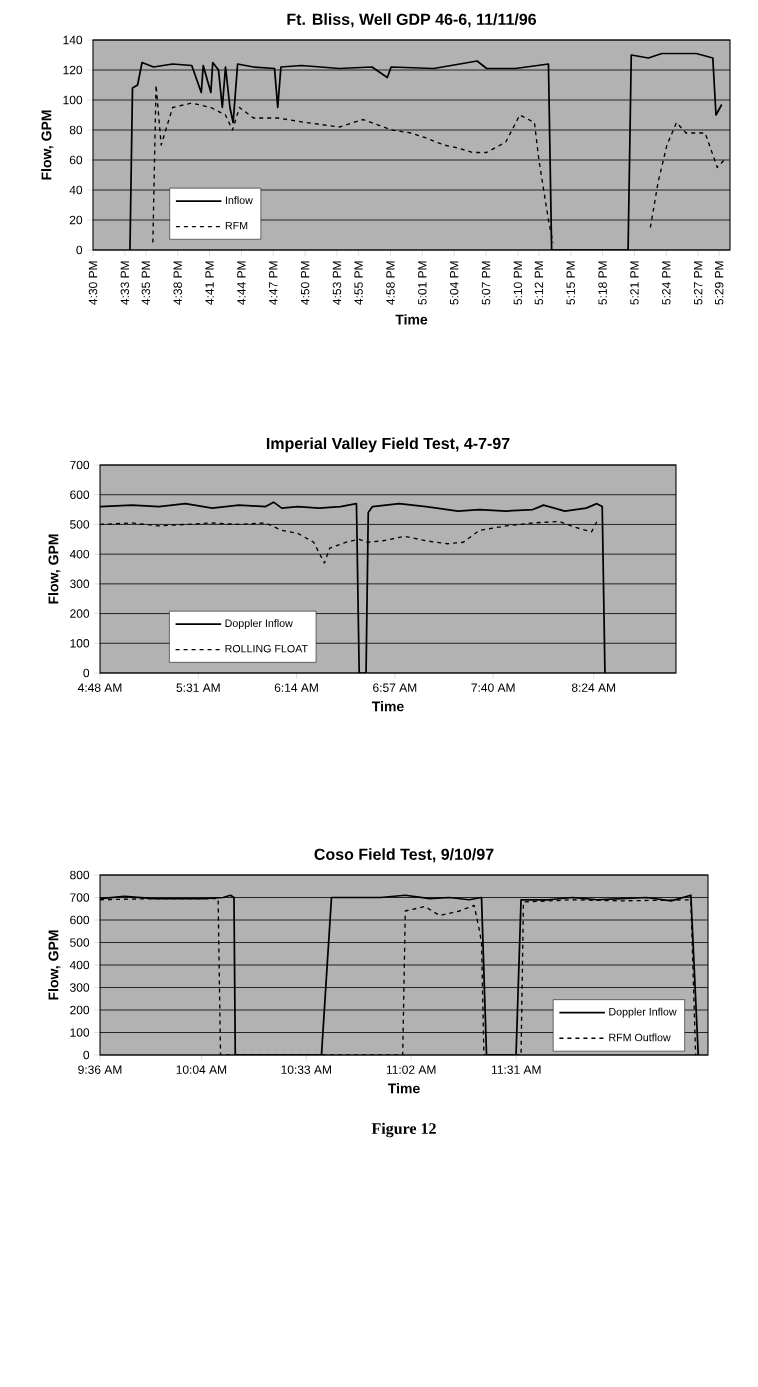 This screenshot has width=758, height=1387. I want to click on x-tick-label: 11:02 AM, so click(411, 1069).